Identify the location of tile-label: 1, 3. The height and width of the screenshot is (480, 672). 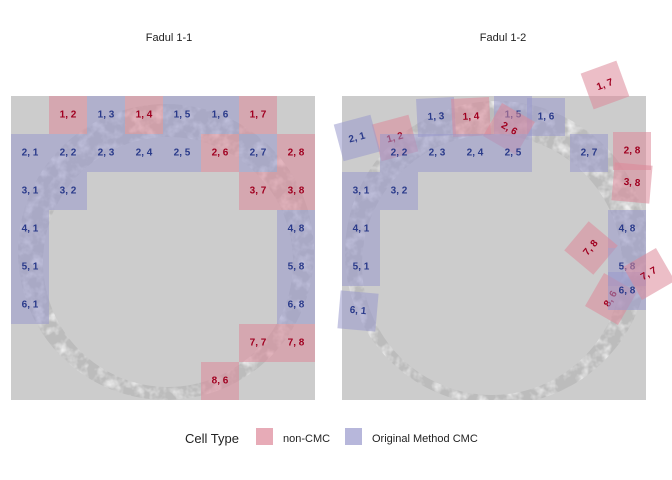
(436, 117).